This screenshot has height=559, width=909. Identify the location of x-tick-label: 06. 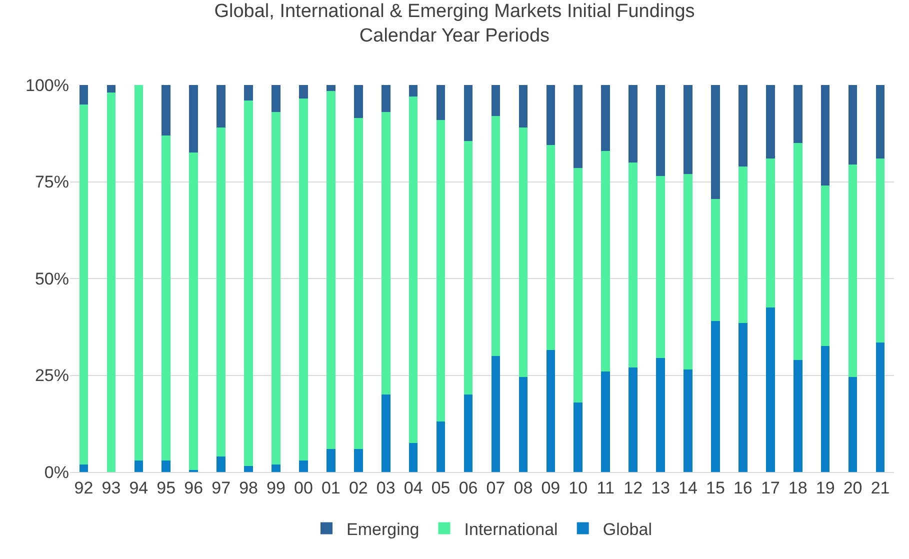
(468, 488).